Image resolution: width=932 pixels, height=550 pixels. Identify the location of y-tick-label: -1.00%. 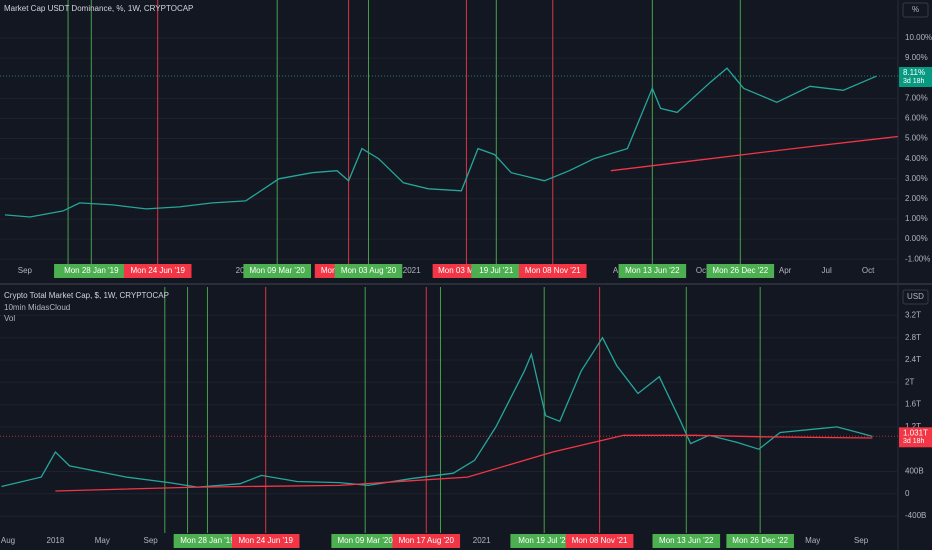
(917, 258).